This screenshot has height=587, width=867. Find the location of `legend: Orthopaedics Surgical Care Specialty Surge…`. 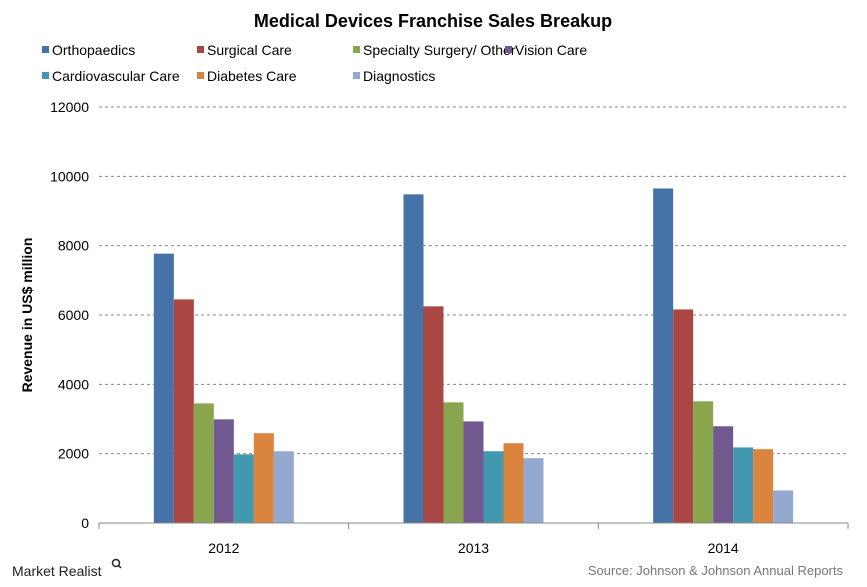

legend: Orthopaedics Surgical Care Specialty Surge… is located at coordinates (314, 63).